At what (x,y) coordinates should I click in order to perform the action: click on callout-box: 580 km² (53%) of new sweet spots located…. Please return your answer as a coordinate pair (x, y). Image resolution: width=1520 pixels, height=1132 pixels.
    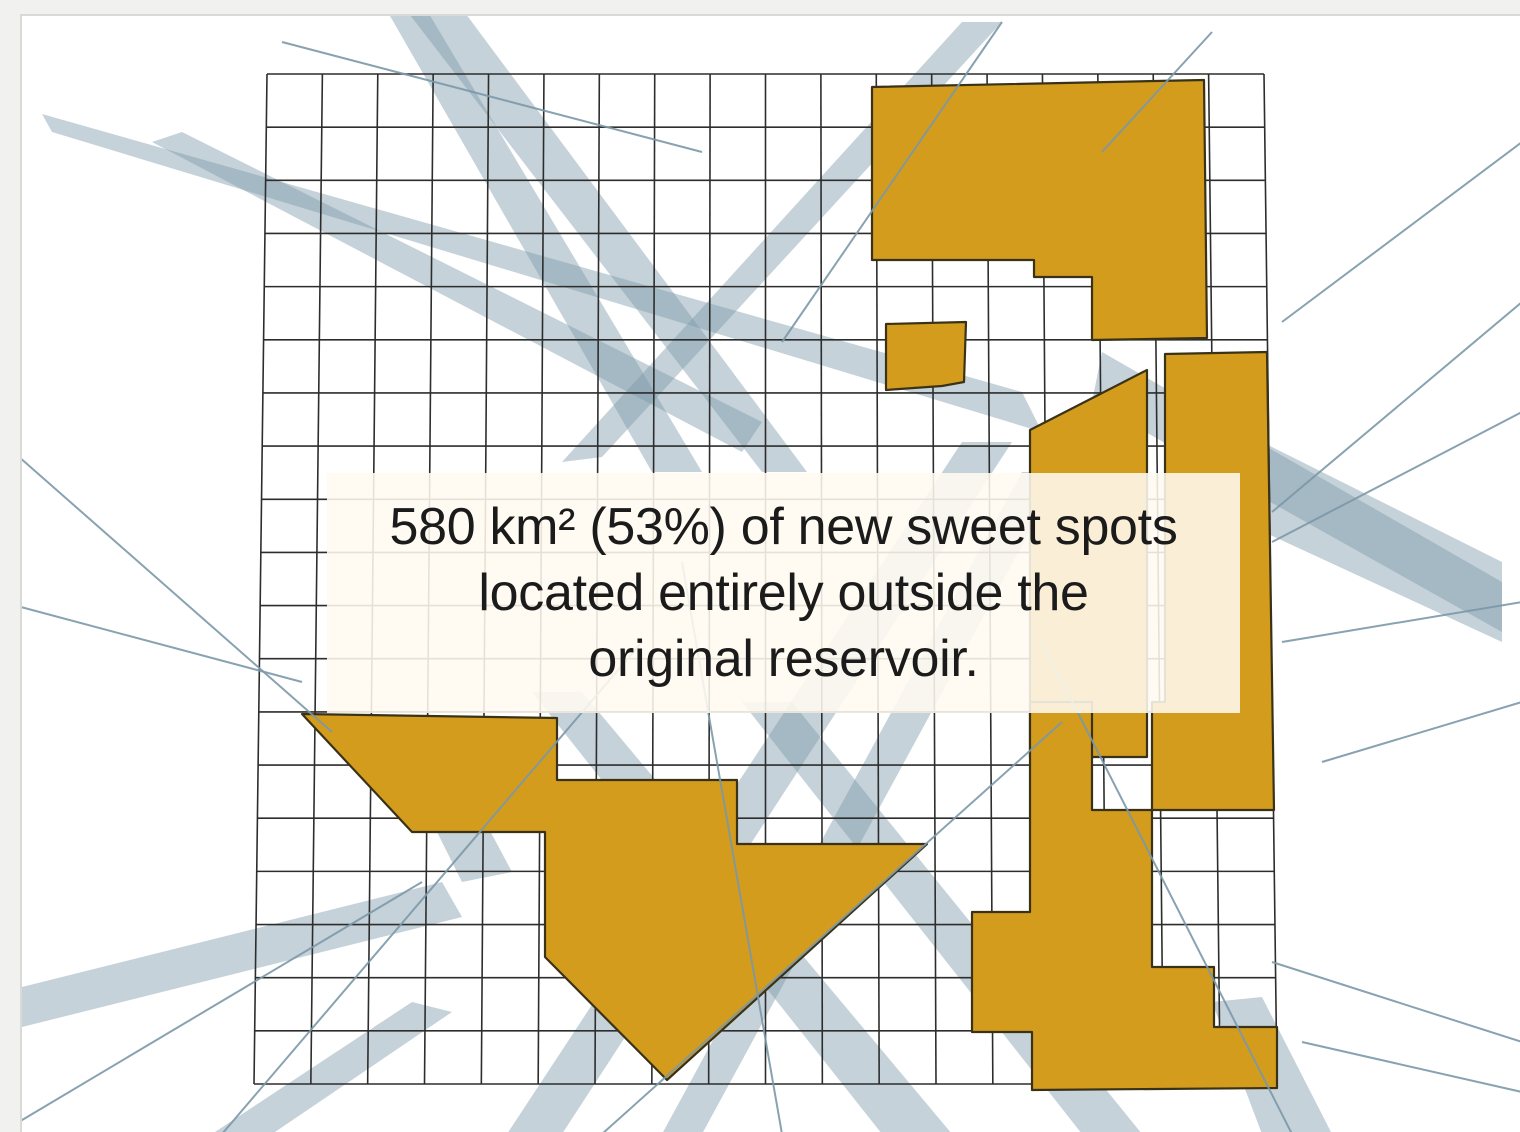
    Looking at the image, I should click on (783, 593).